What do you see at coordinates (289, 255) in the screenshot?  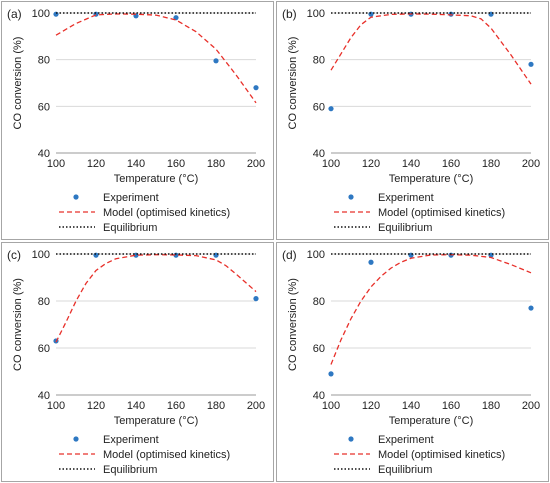 I see `panel-label: (d)` at bounding box center [289, 255].